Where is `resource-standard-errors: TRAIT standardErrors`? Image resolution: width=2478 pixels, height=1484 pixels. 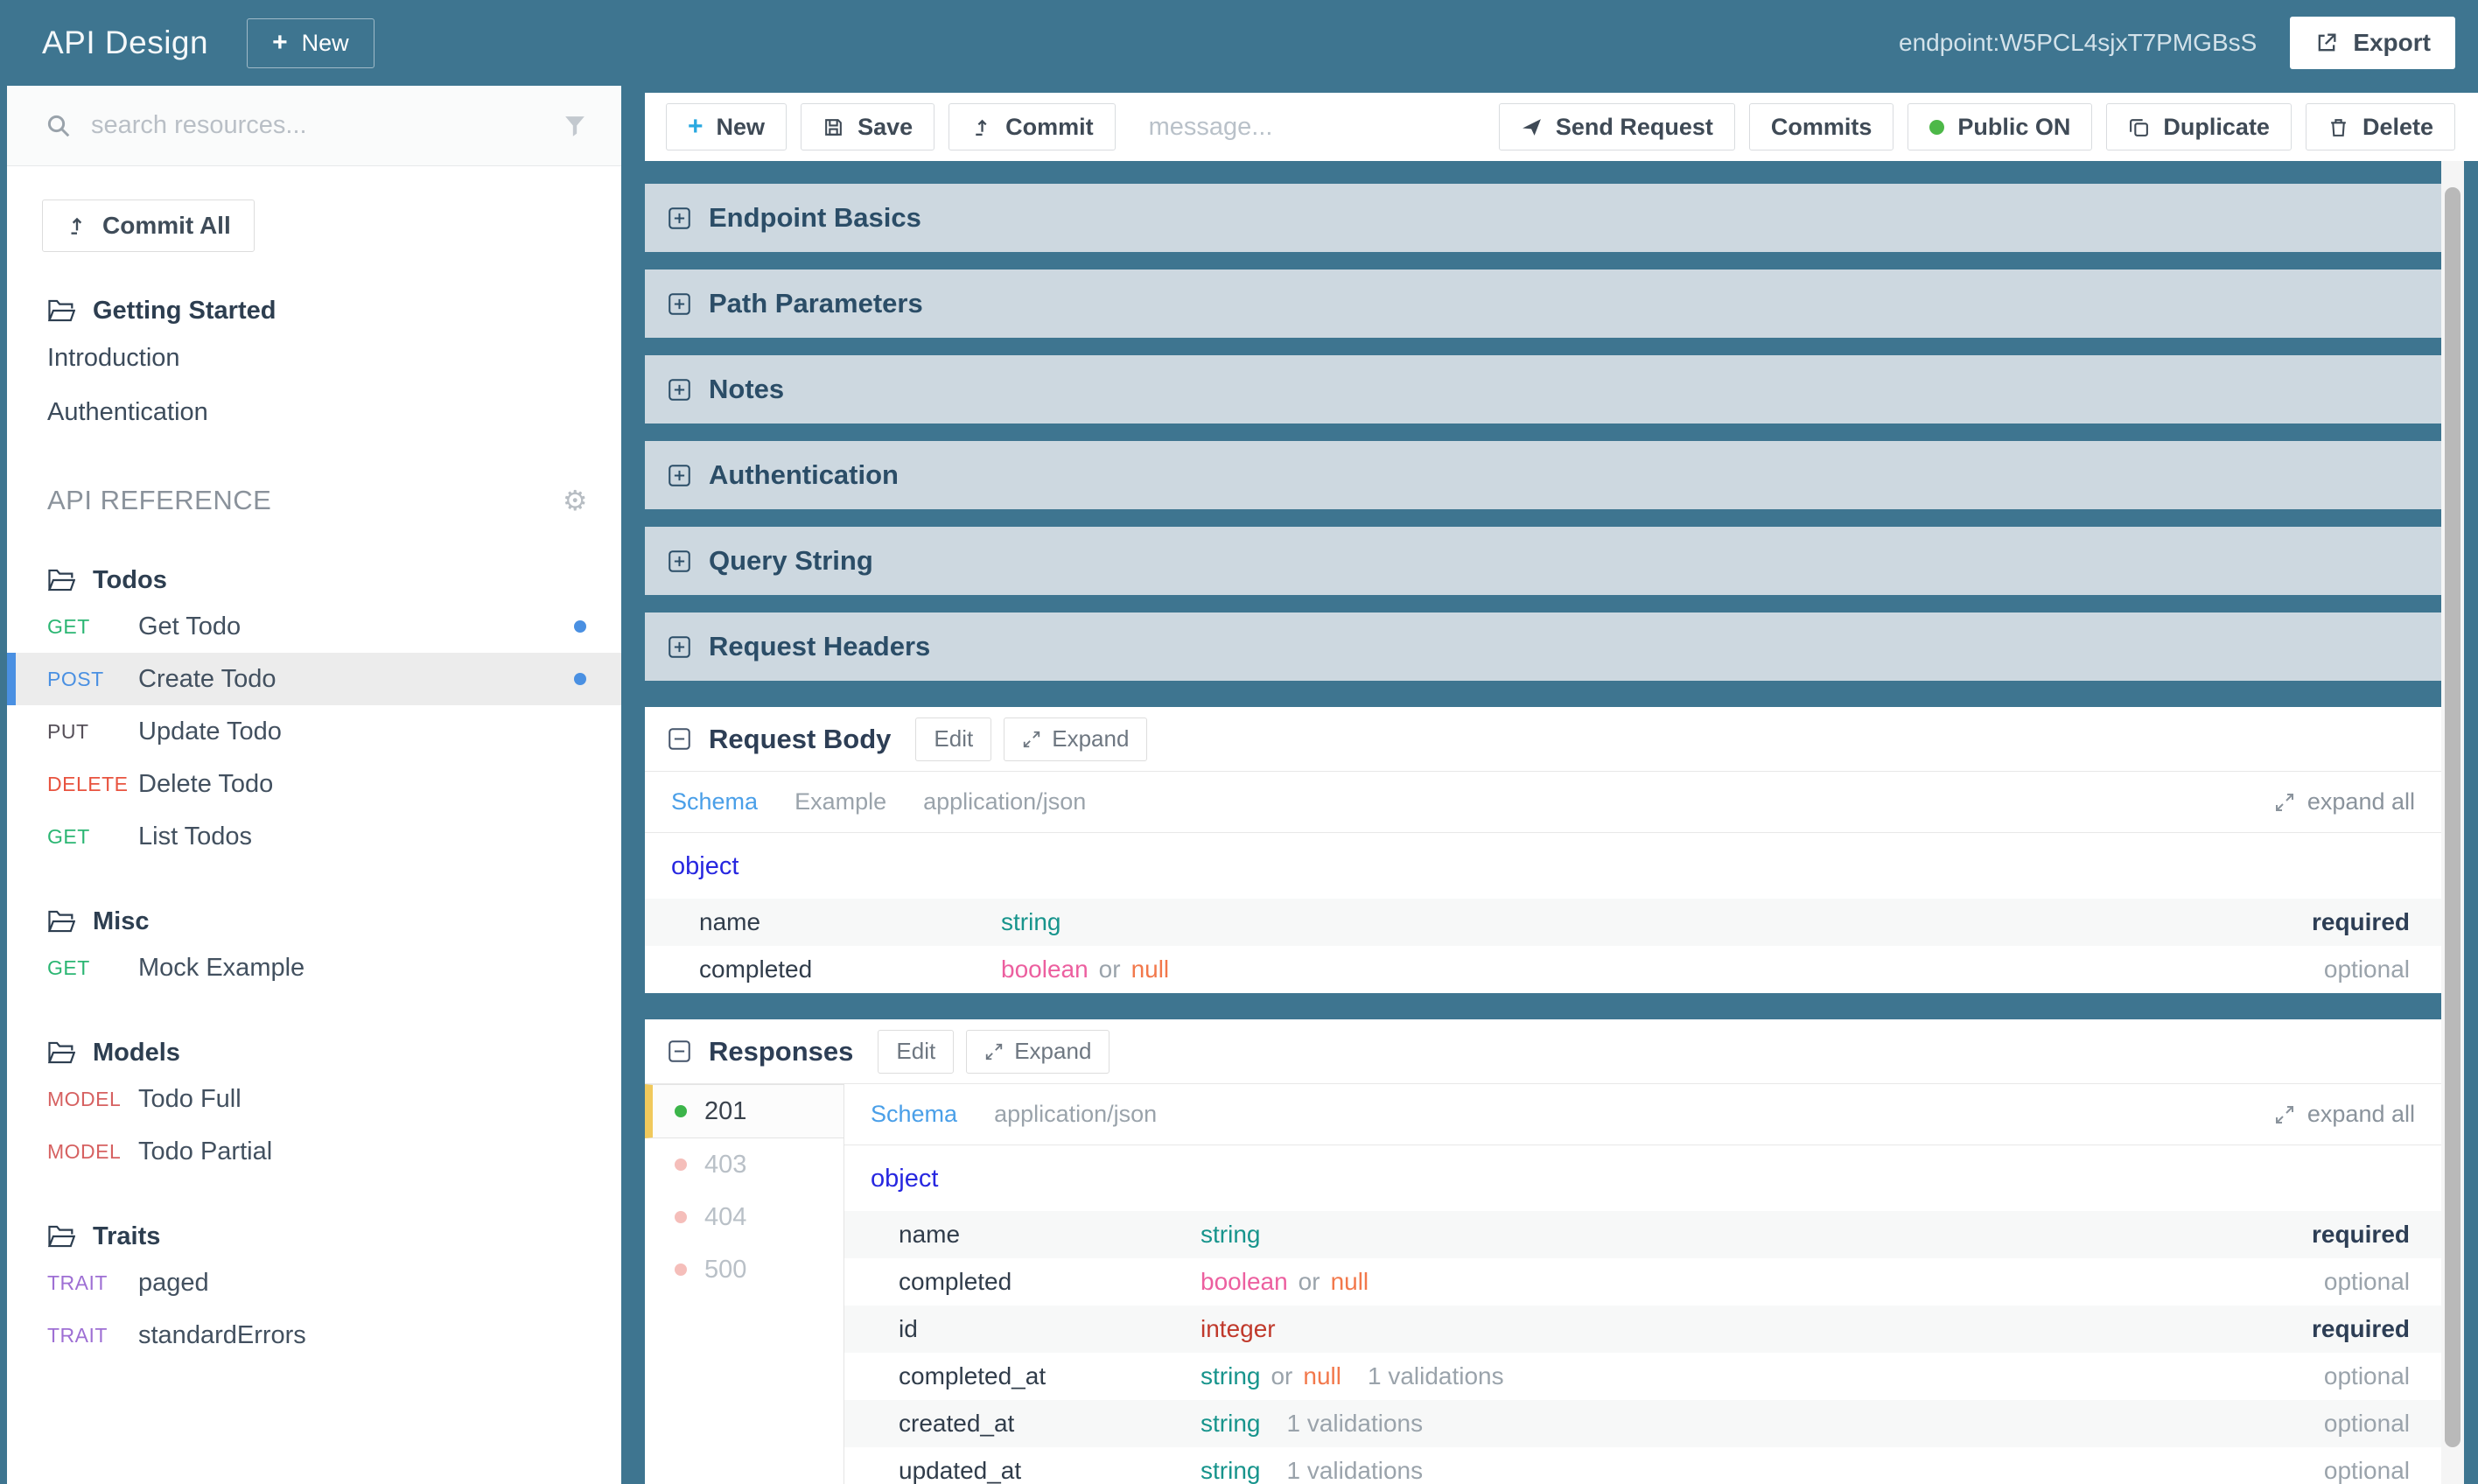
resource-standard-errors: TRAIT standardErrors is located at coordinates (176, 1334).